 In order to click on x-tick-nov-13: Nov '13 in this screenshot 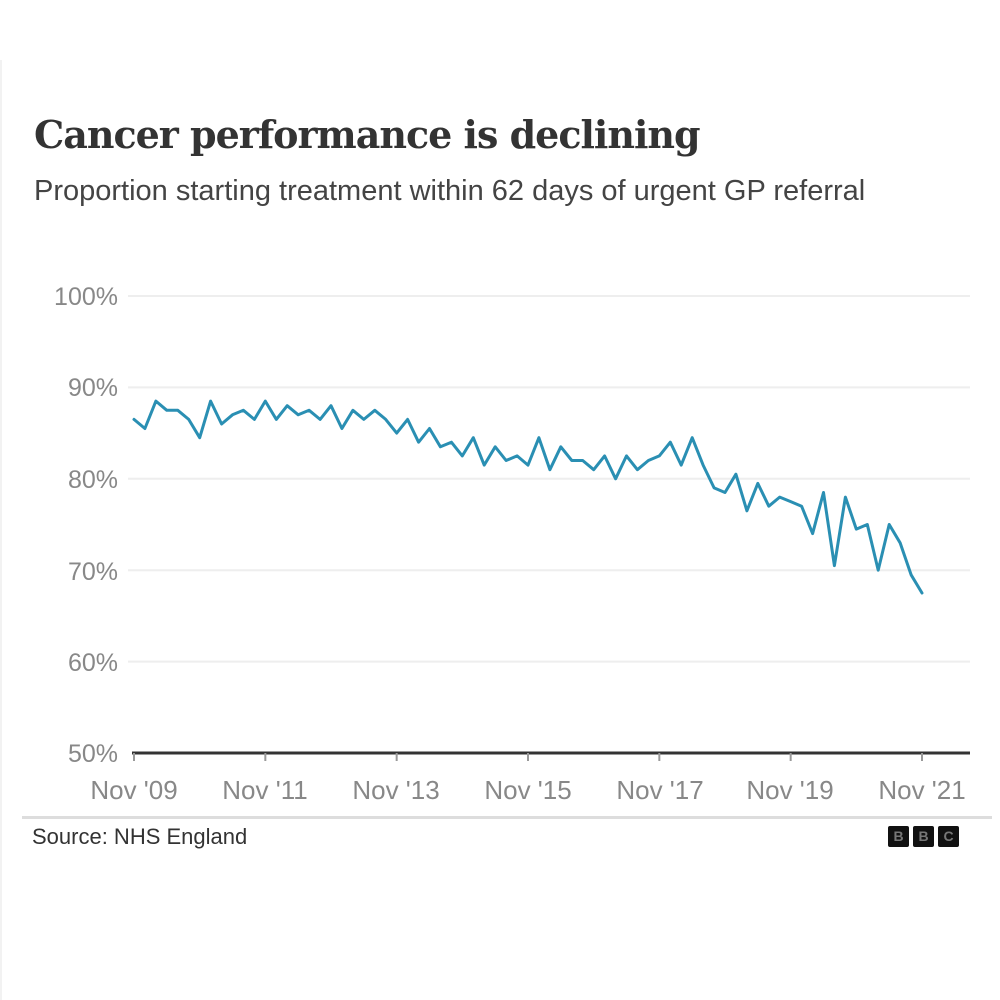, I will do `click(396, 790)`.